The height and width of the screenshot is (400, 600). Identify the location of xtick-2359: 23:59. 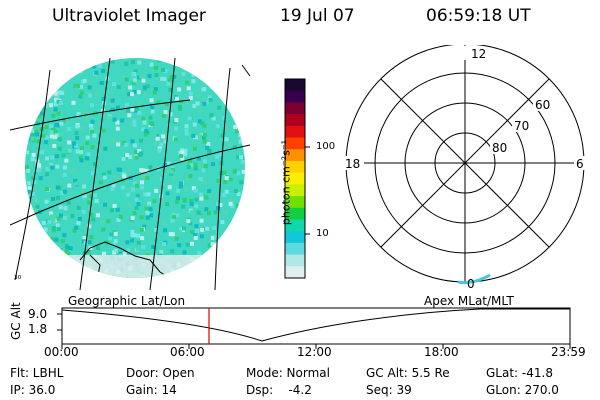
(568, 352).